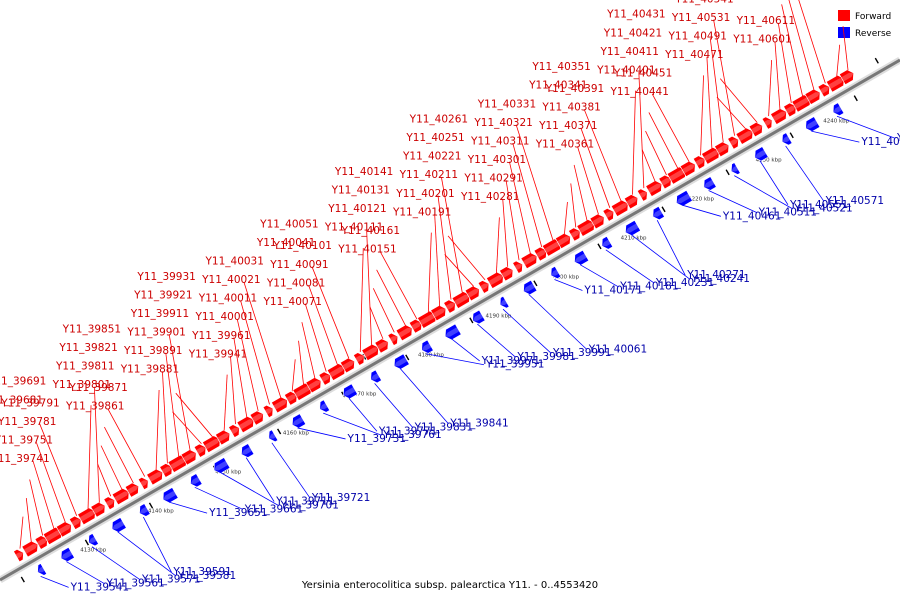  What do you see at coordinates (545, 357) in the screenshot?
I see `reverse-gene-label: Y11_39981` at bounding box center [545, 357].